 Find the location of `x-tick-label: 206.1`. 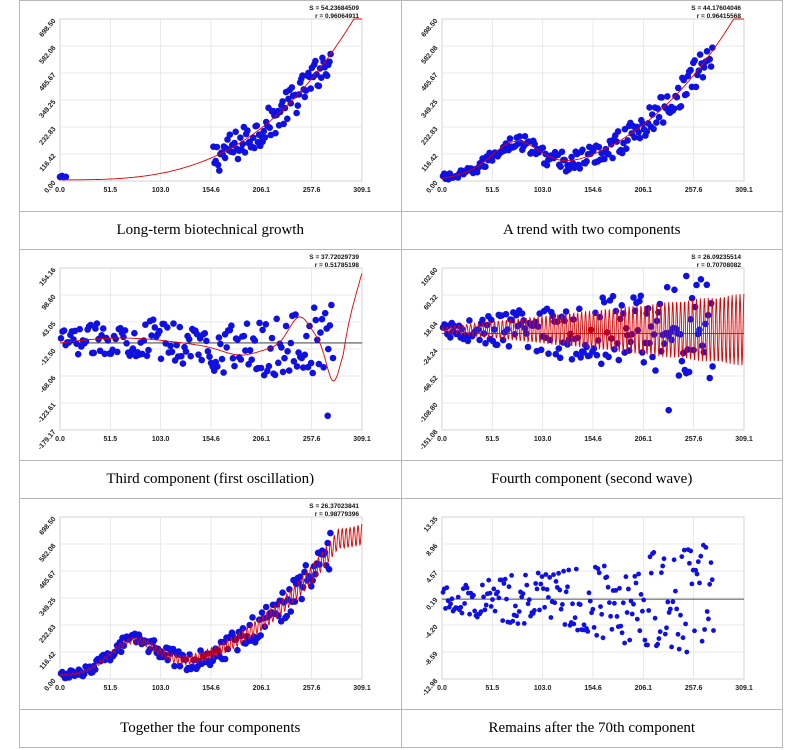

x-tick-label: 206.1 is located at coordinates (643, 439).